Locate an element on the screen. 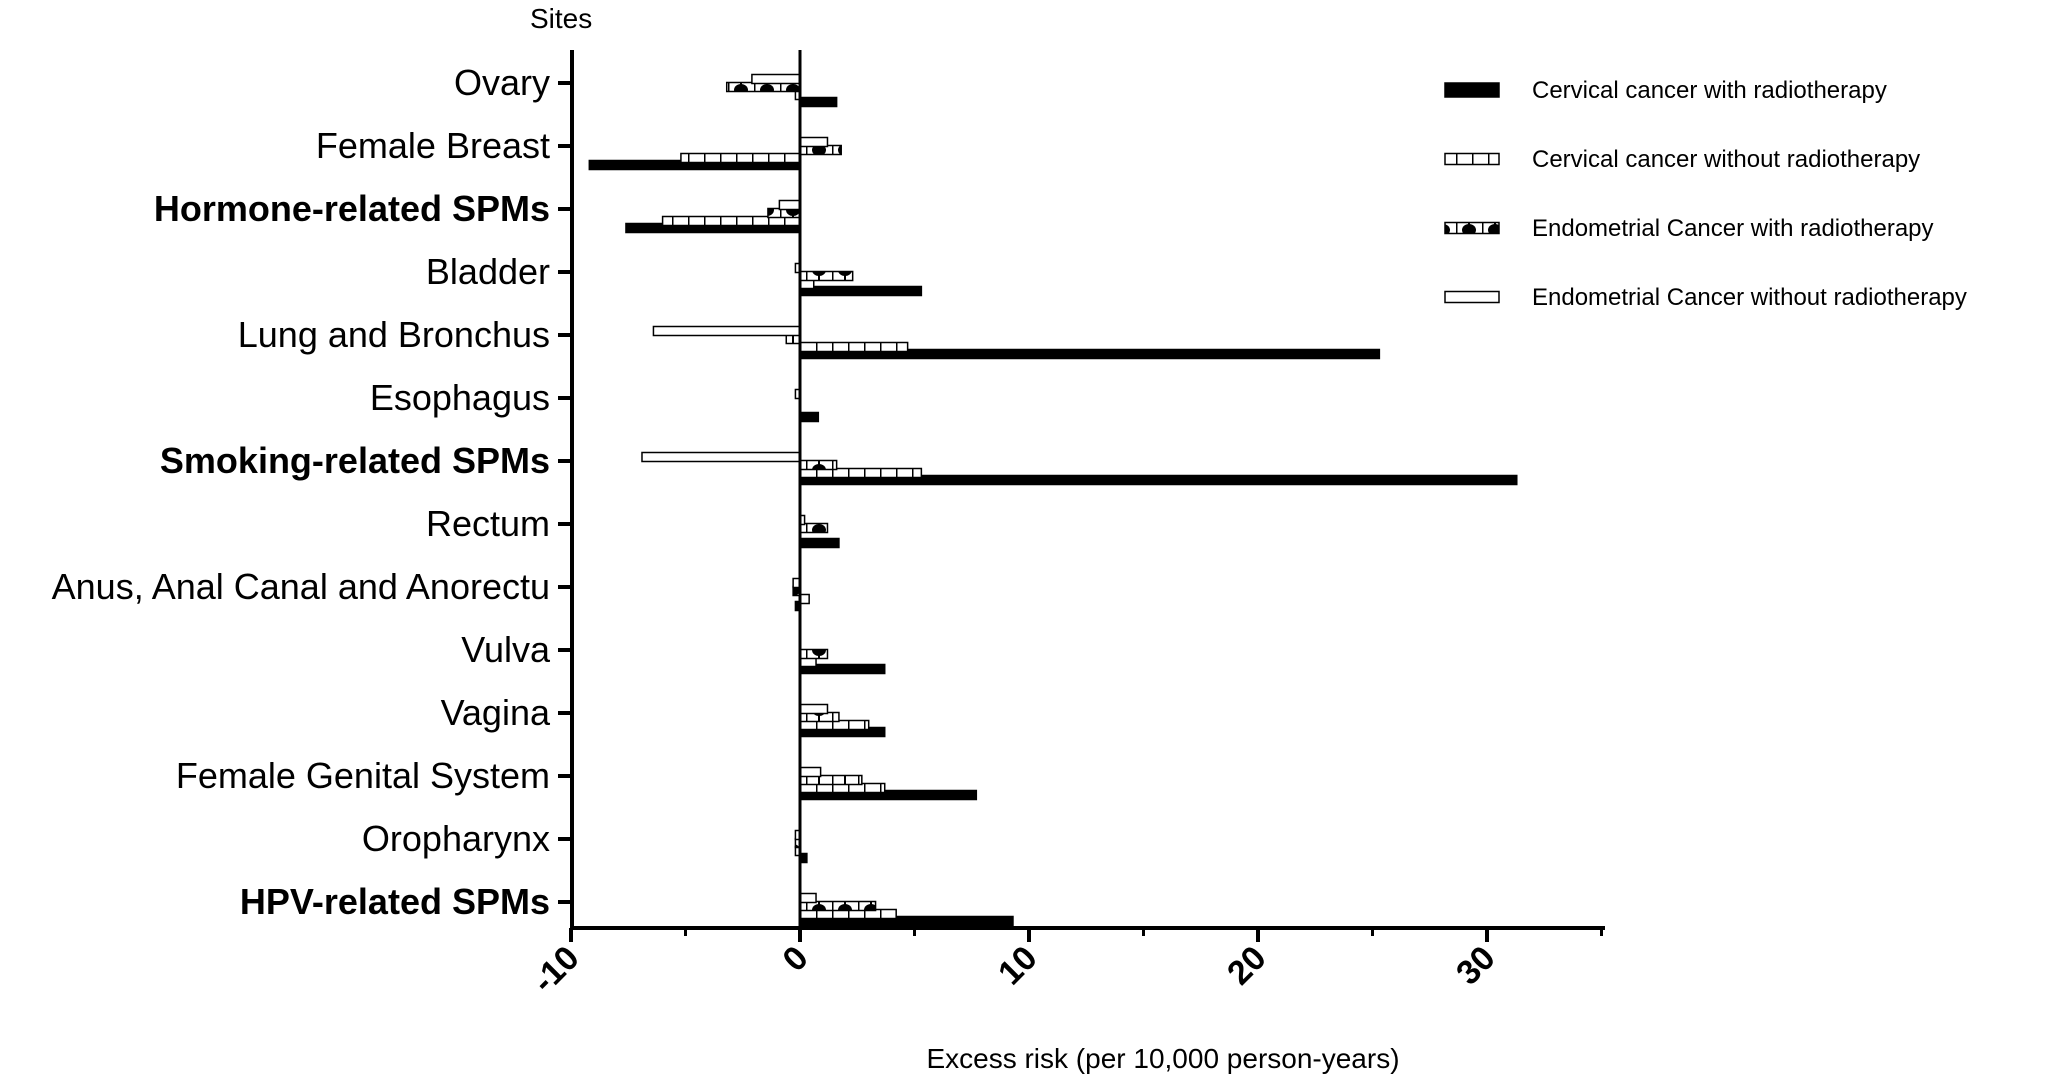  y-tick-label: Vulva is located at coordinates (506, 649).